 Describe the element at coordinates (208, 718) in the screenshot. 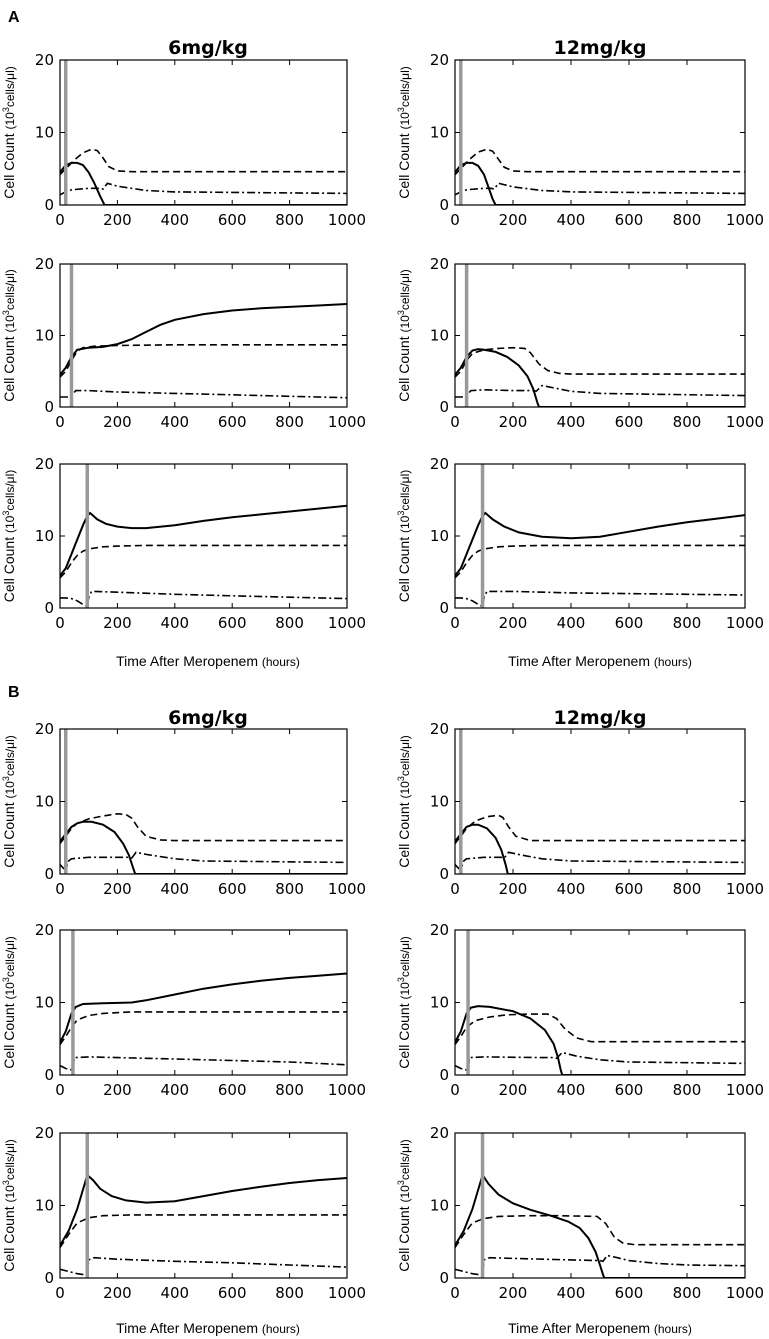

I see `panel-b-title-6mgkg: 6mg/kg` at that location.